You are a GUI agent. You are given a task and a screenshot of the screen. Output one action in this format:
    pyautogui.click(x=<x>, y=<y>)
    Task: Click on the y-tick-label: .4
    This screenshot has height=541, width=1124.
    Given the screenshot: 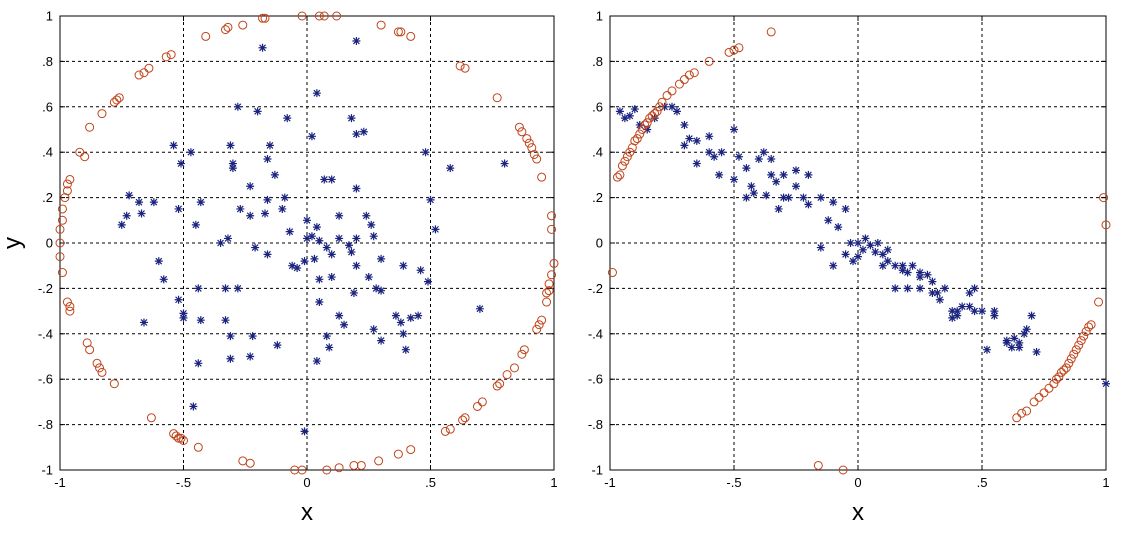 What is the action you would take?
    pyautogui.click(x=47, y=152)
    